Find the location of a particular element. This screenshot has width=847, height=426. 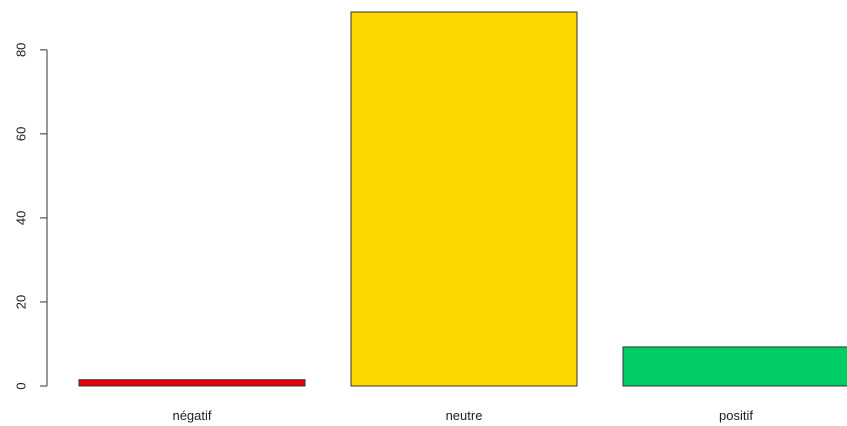

bar-positif is located at coordinates (734, 366).